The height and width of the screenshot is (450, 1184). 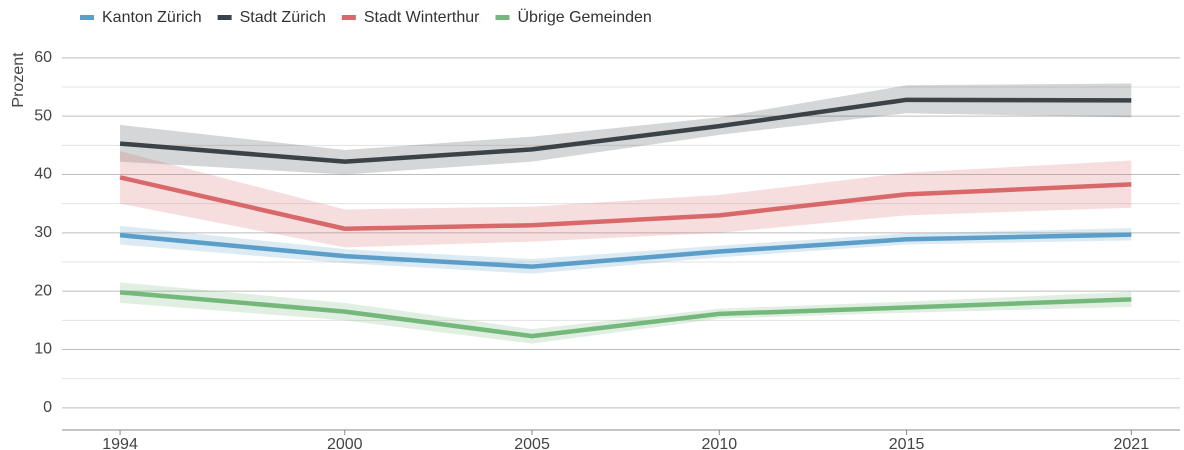 I want to click on x-tick-label: 2010, so click(x=720, y=443).